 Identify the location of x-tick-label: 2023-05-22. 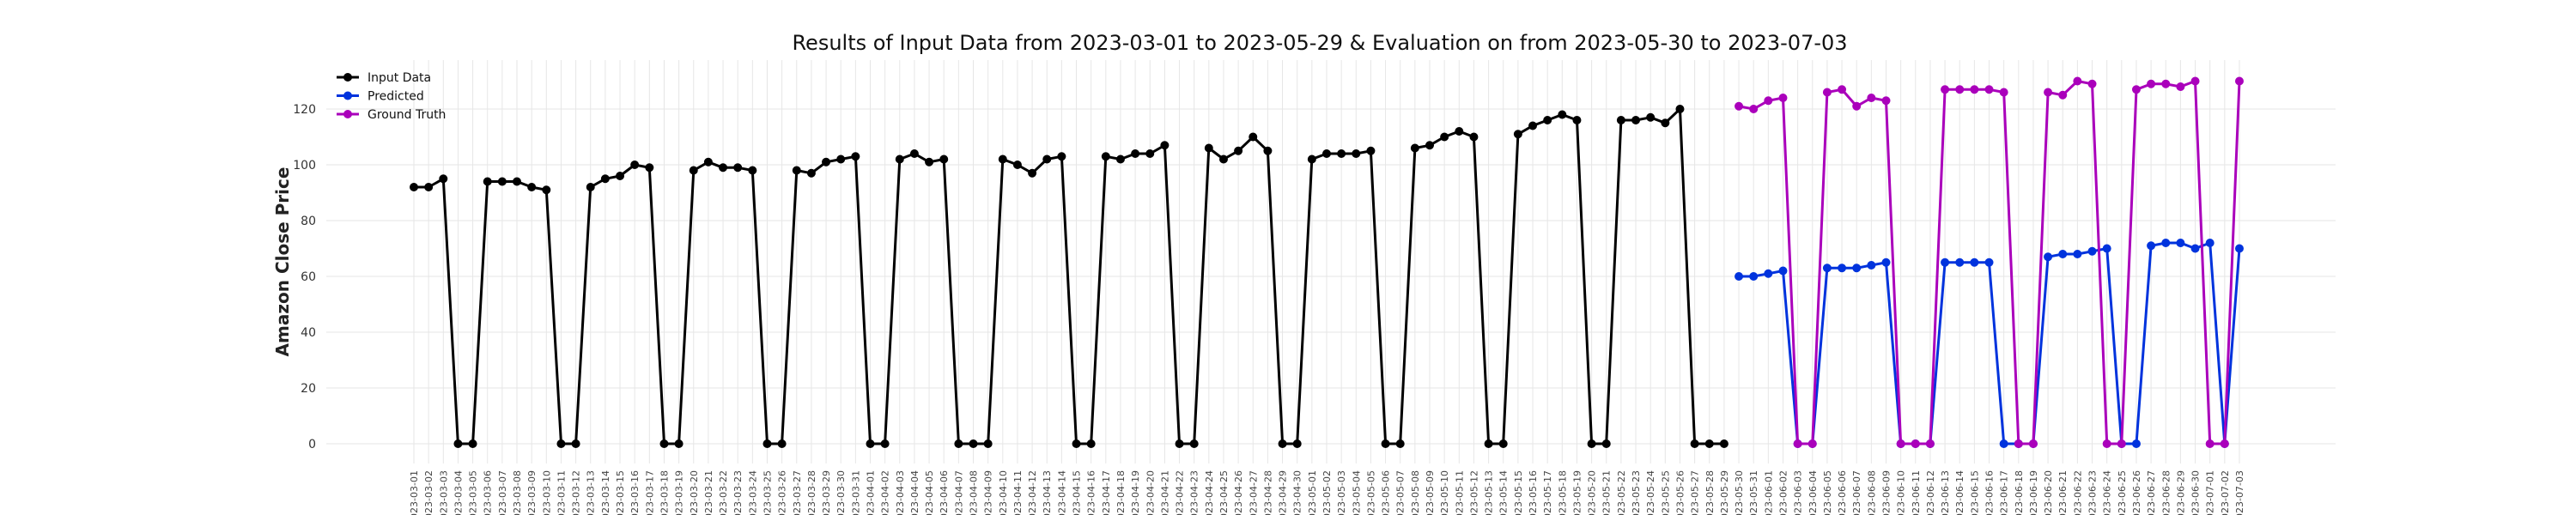
(1621, 492).